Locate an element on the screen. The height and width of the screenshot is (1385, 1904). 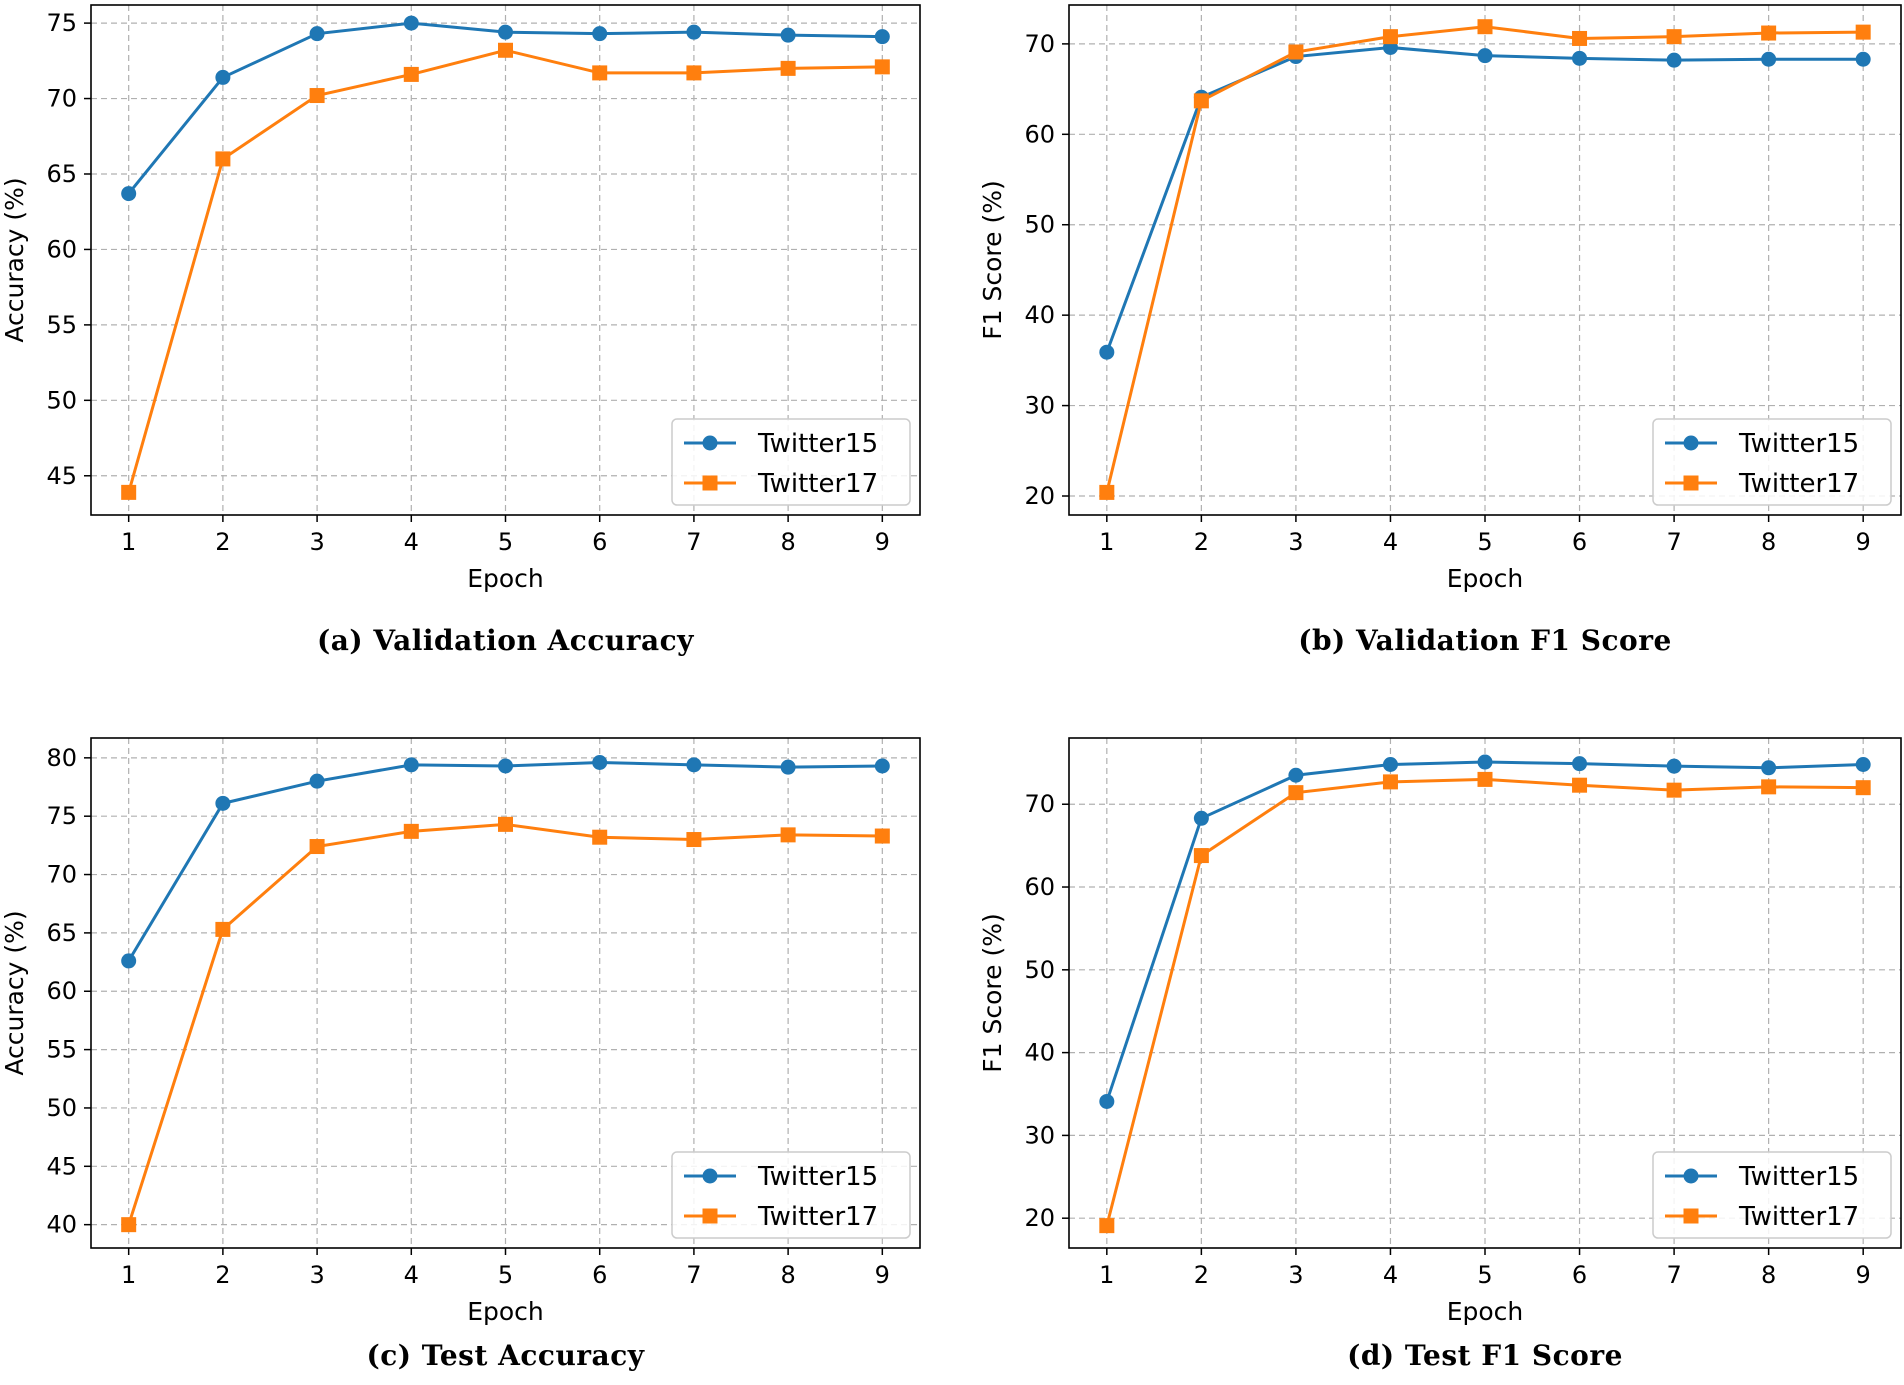
chart-title: (c) Test Accuracy is located at coordinates (505, 1355).